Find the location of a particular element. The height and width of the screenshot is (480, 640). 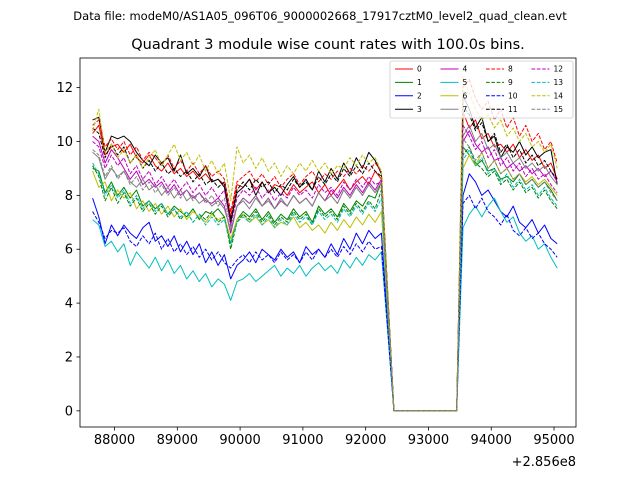

y-tick-label: 6 is located at coordinates (69, 250).